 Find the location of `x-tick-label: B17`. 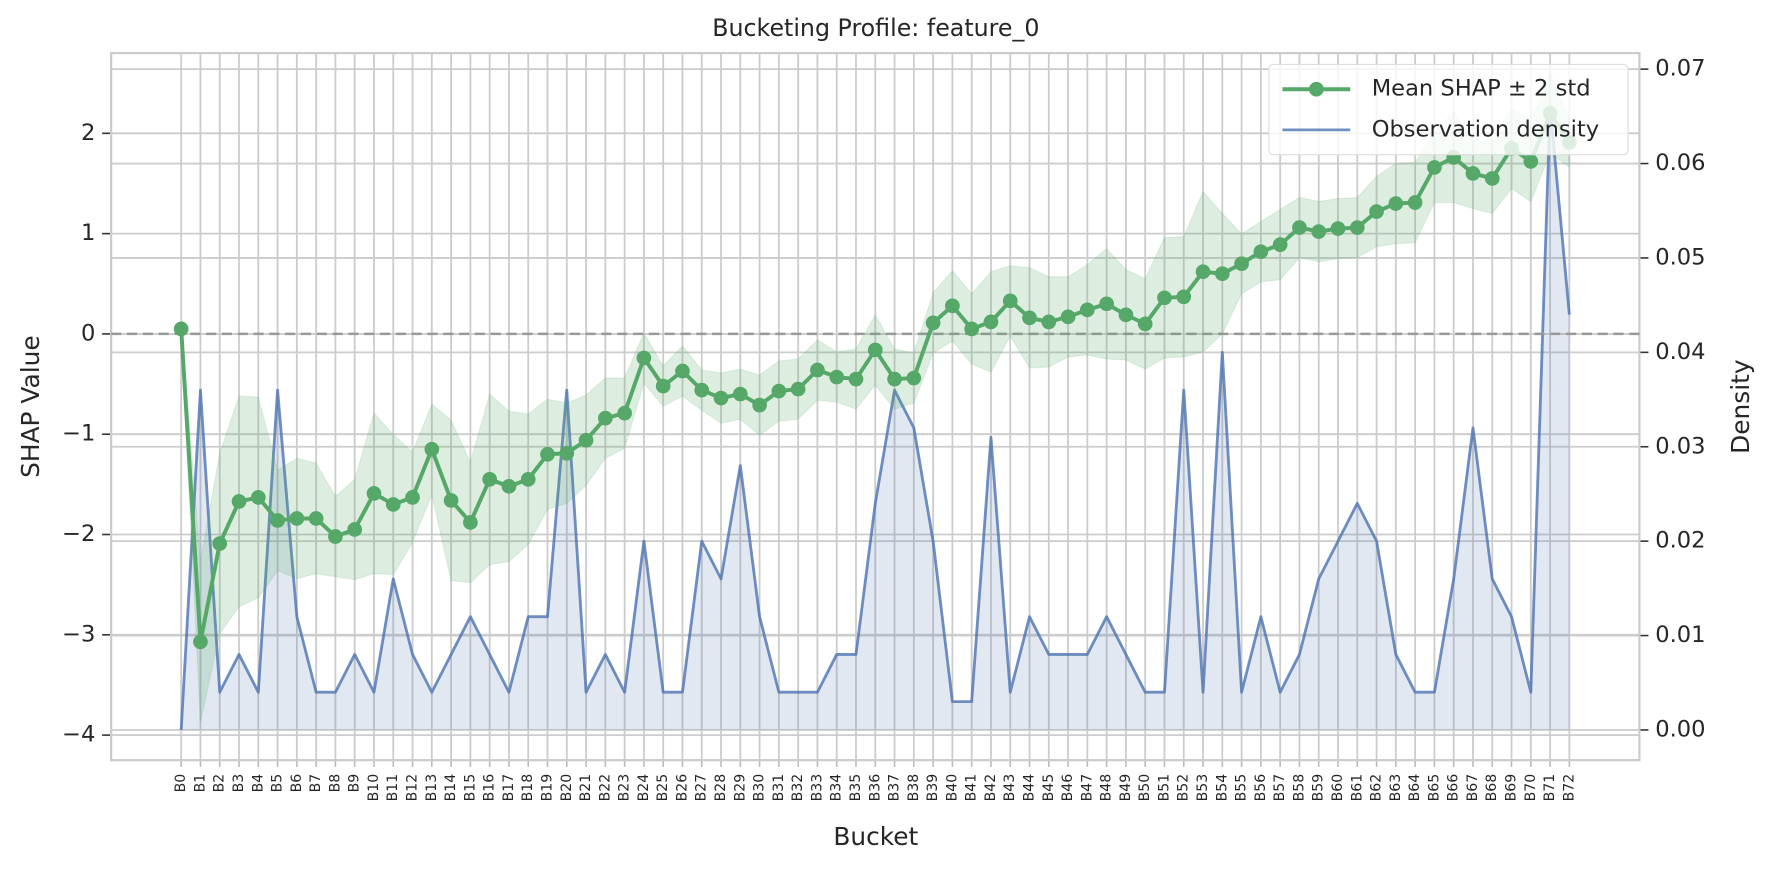

x-tick-label: B17 is located at coordinates (509, 788).